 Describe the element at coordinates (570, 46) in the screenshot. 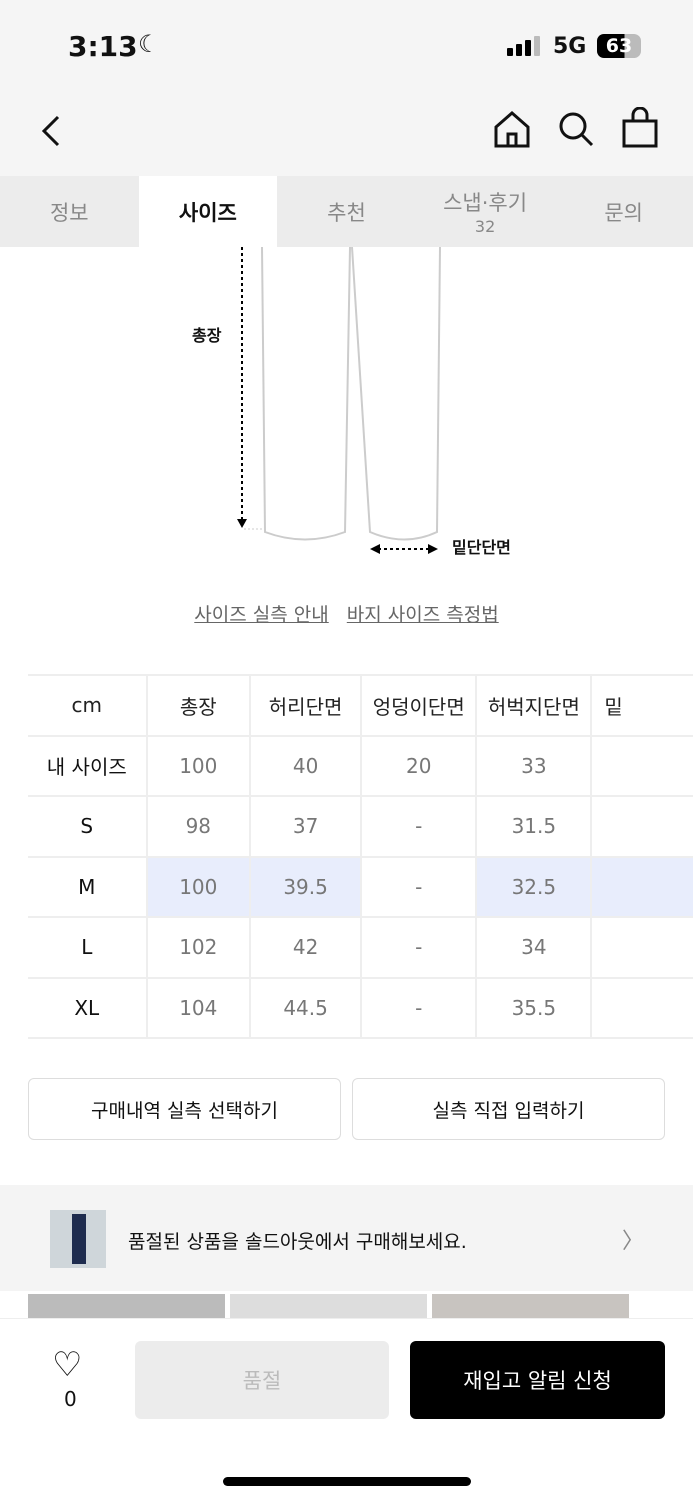

I see `network-label: 5G` at that location.